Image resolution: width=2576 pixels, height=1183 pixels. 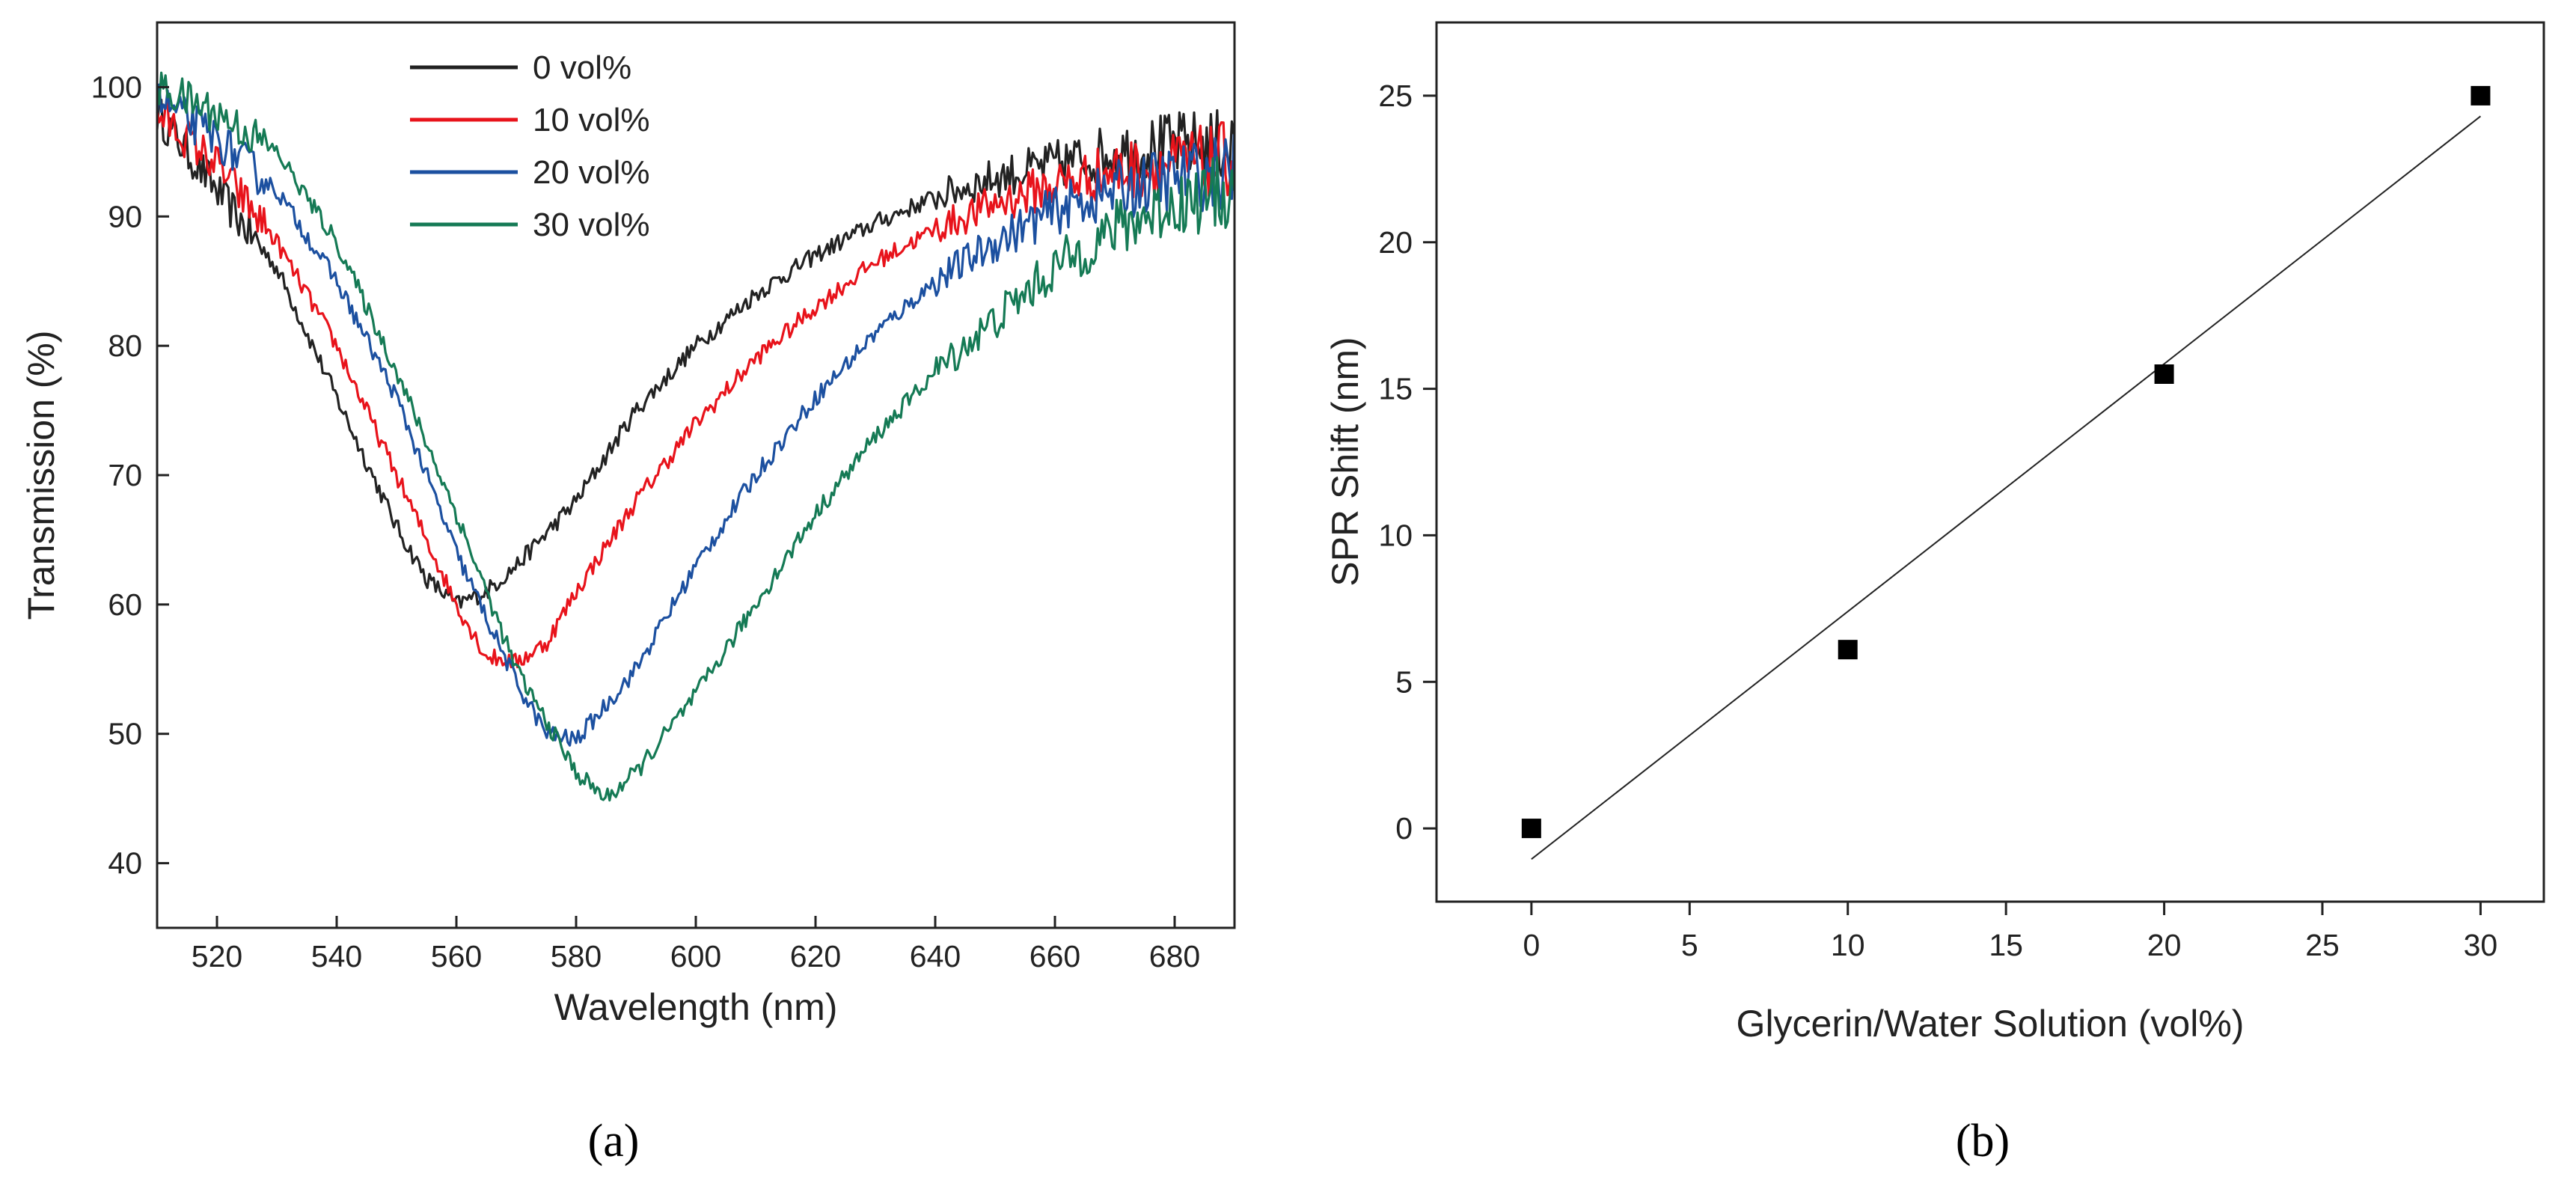 I want to click on chart-a-legend-label: 20 vol%, so click(x=591, y=173).